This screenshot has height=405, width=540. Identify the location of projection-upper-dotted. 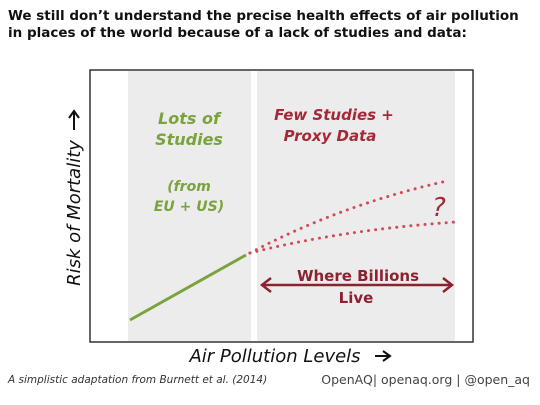
(348, 217).